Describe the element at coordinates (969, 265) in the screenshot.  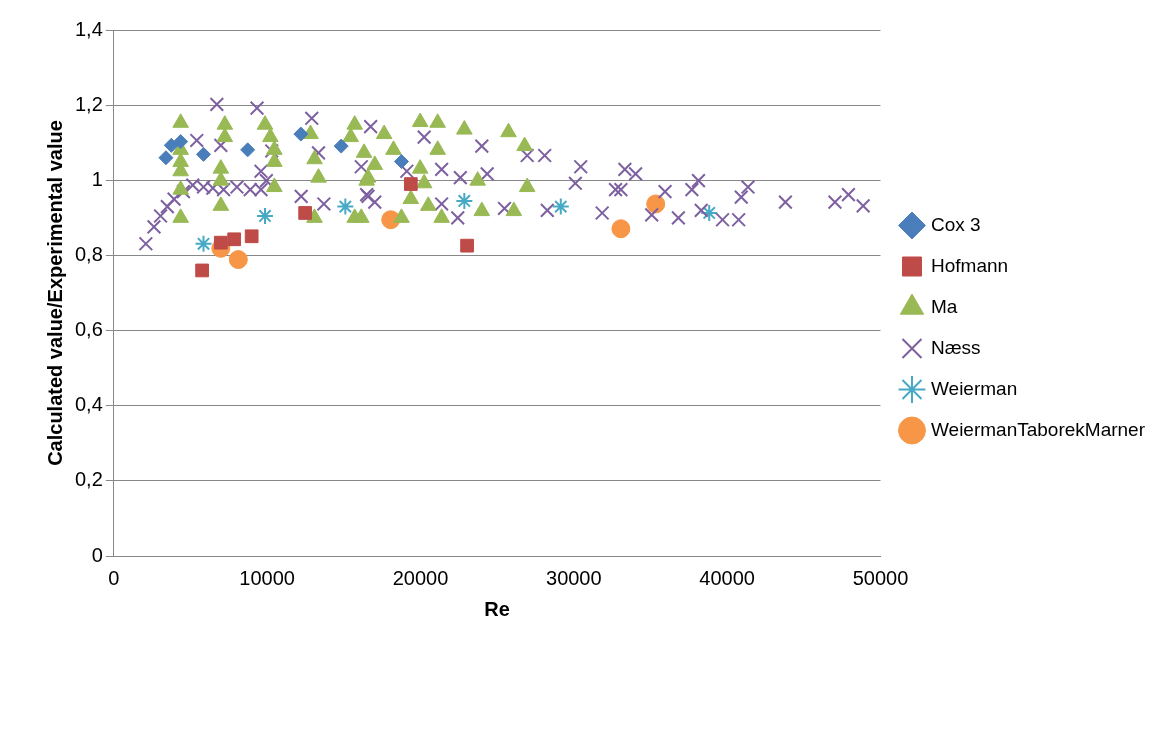
I see `legend-label: Hofmann` at that location.